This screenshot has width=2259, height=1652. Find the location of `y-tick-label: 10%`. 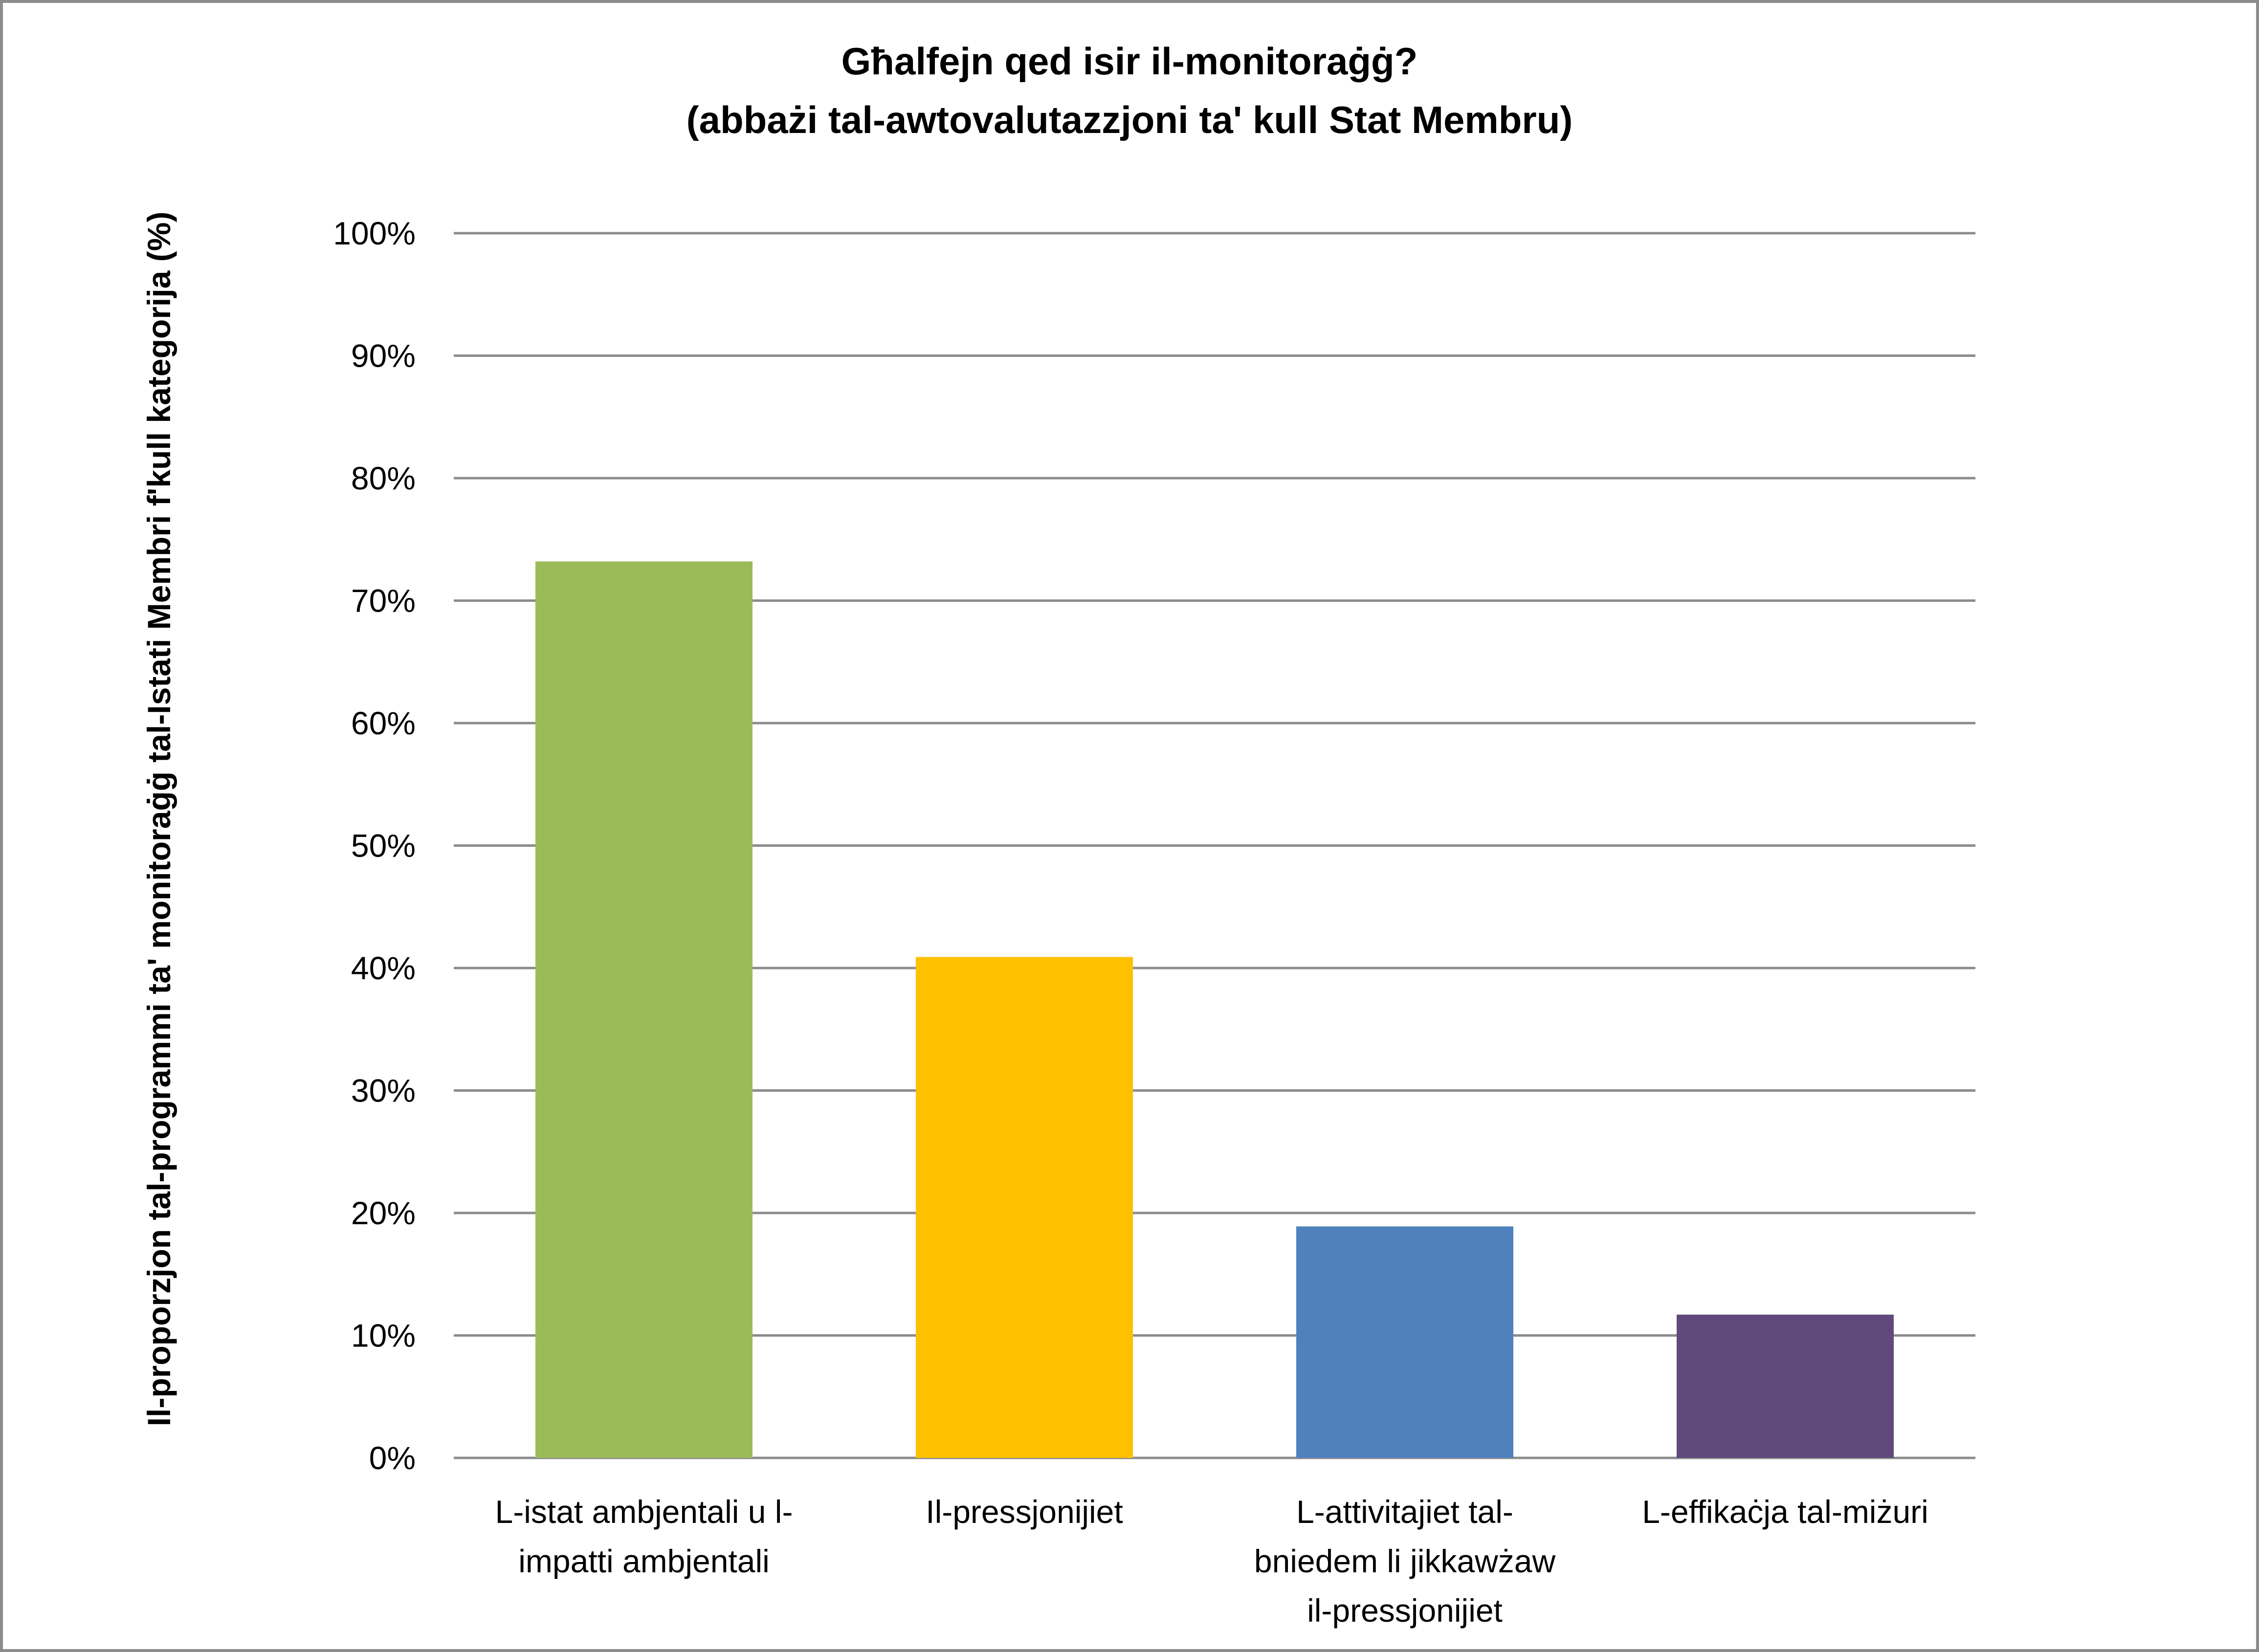

y-tick-label: 10% is located at coordinates (383, 1336).